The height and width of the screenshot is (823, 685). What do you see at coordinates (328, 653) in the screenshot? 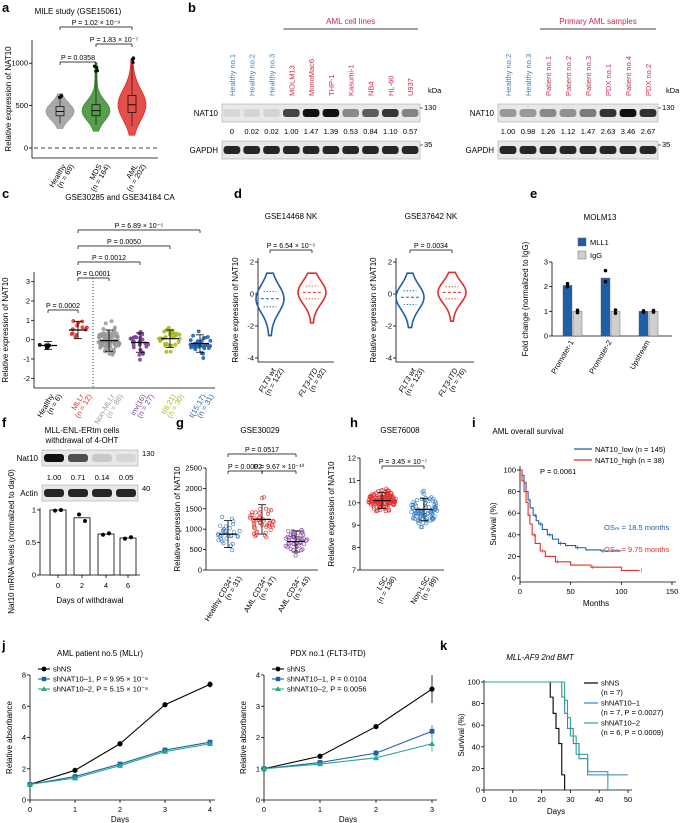
I see `subplot-title: PDX no.1 (FLT3-ITD)` at bounding box center [328, 653].